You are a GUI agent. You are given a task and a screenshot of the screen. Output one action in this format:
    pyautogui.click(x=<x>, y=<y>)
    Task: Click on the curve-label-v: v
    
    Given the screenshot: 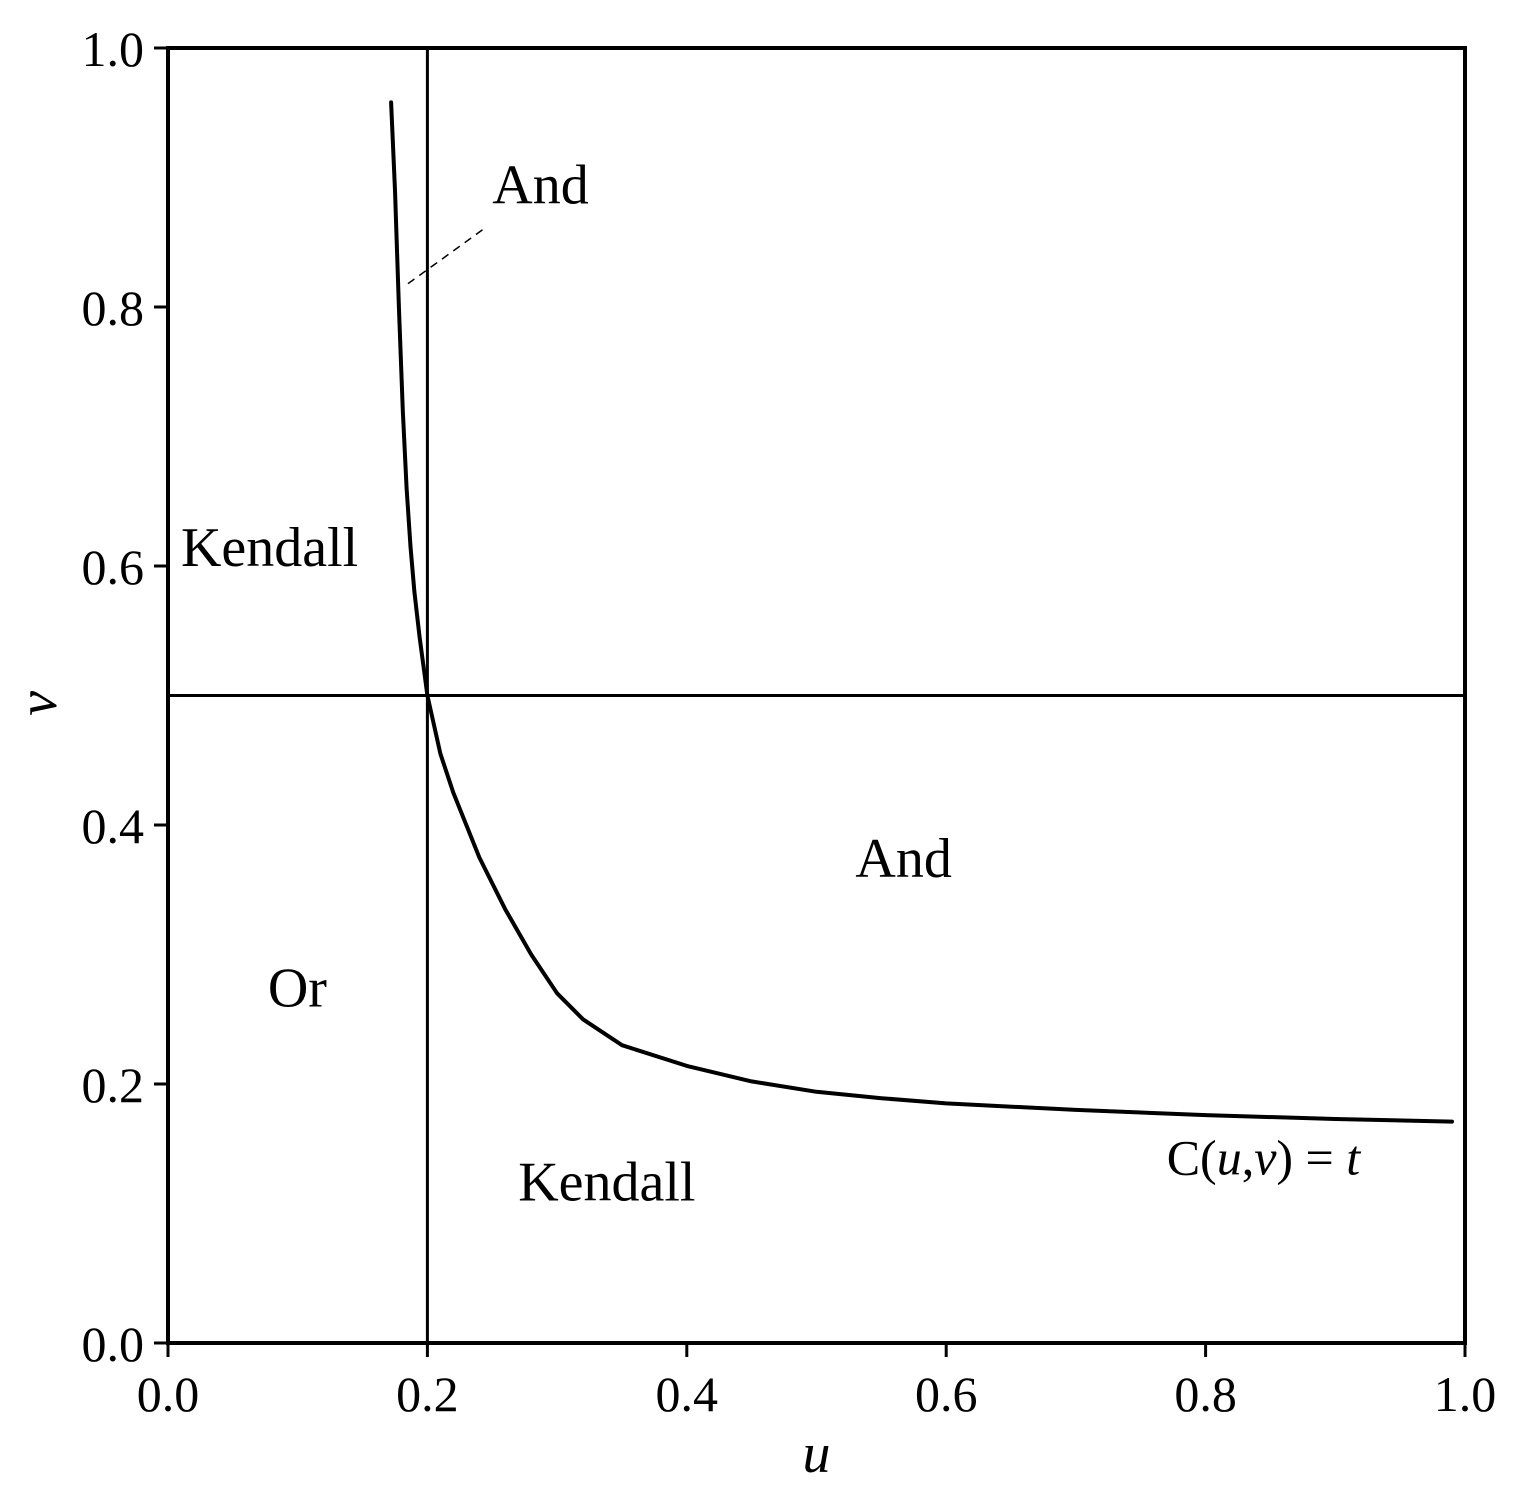 What is the action you would take?
    pyautogui.click(x=1265, y=1158)
    